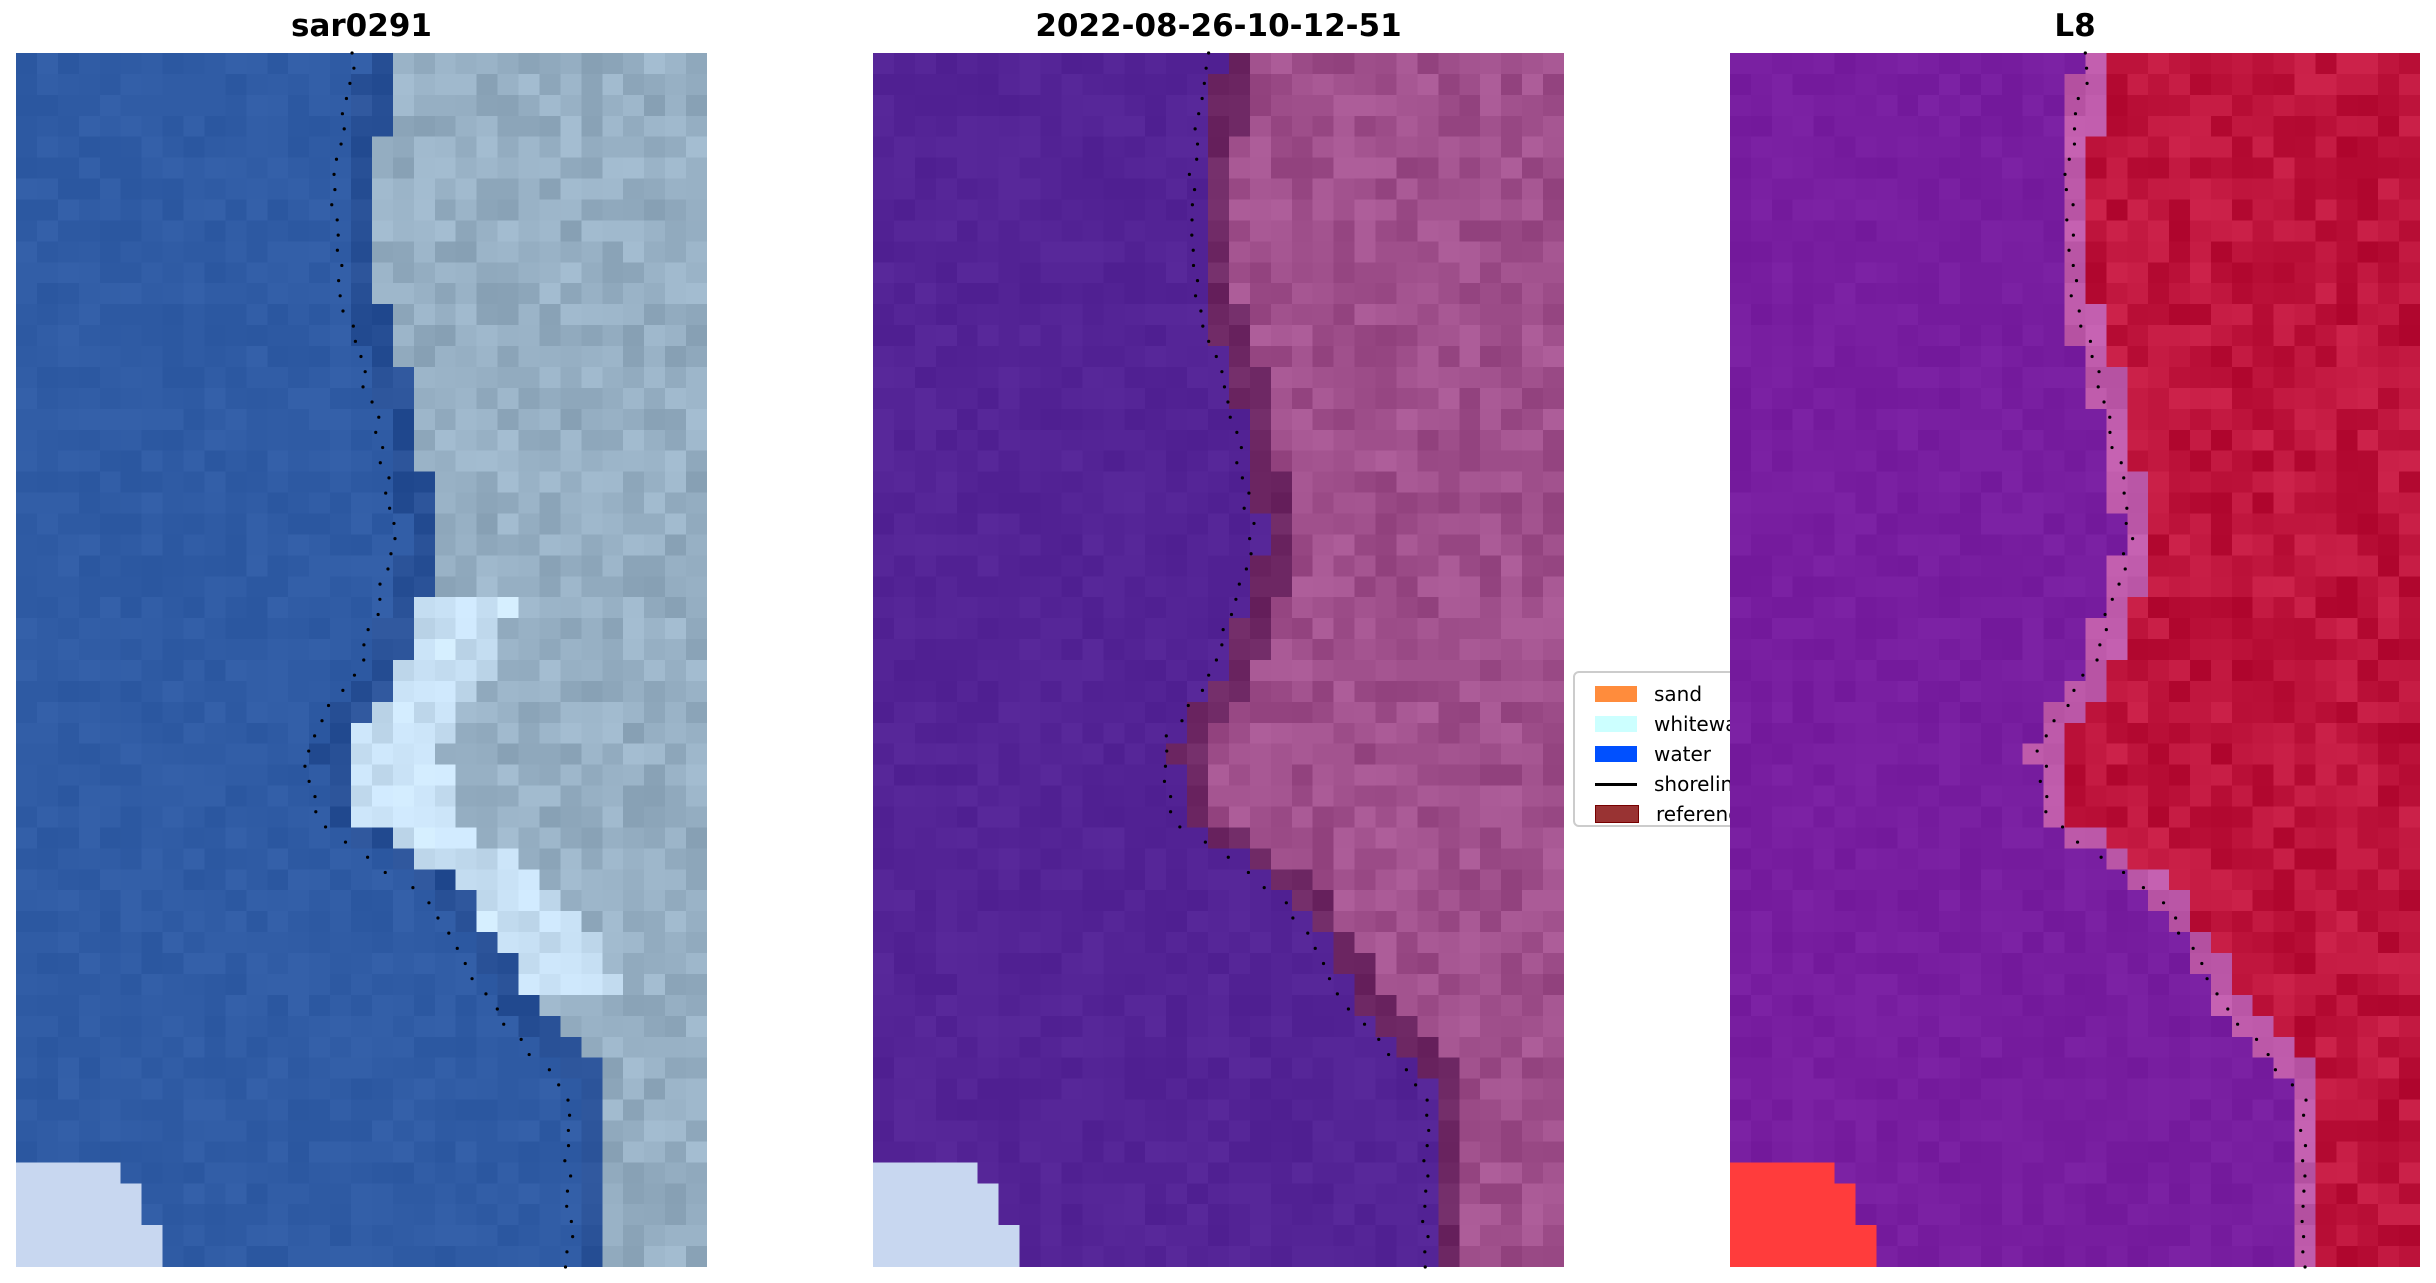 Image resolution: width=2436 pixels, height=1283 pixels. Describe the element at coordinates (1682, 754) in the screenshot. I see `legend-label: water` at that location.